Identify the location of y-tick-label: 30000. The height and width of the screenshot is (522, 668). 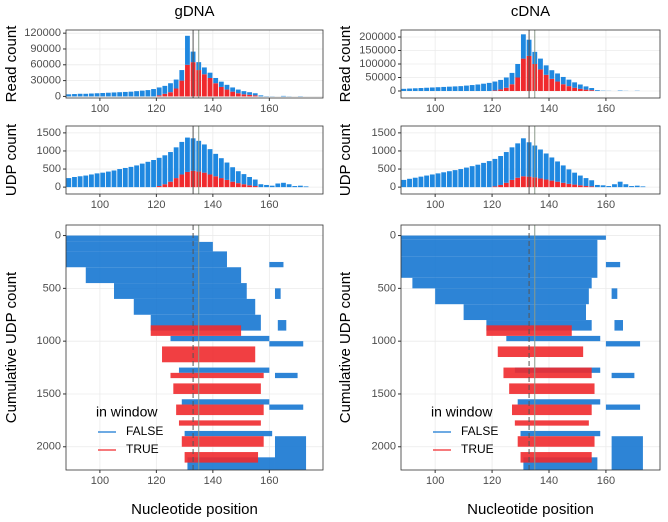
(45, 81).